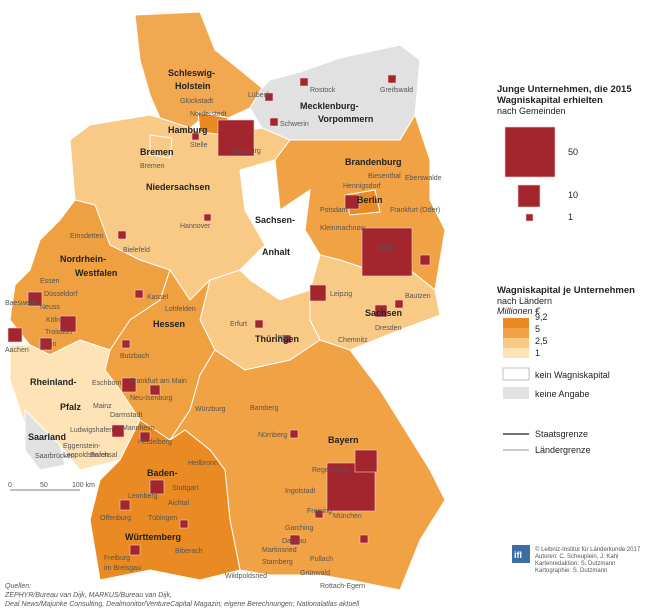  I want to click on city-label: Dresden, so click(388, 328).